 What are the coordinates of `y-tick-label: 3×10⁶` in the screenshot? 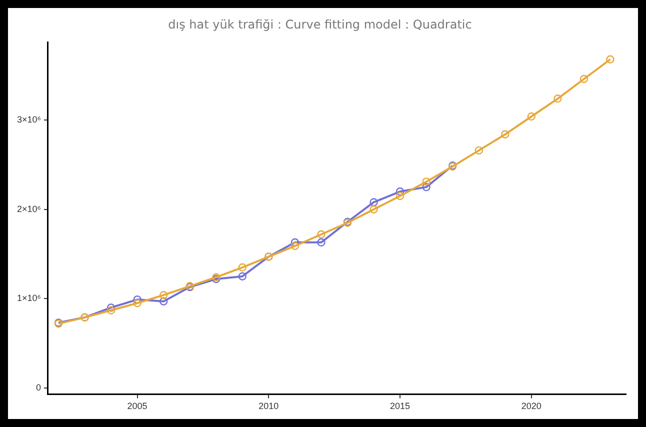 It's located at (29, 119).